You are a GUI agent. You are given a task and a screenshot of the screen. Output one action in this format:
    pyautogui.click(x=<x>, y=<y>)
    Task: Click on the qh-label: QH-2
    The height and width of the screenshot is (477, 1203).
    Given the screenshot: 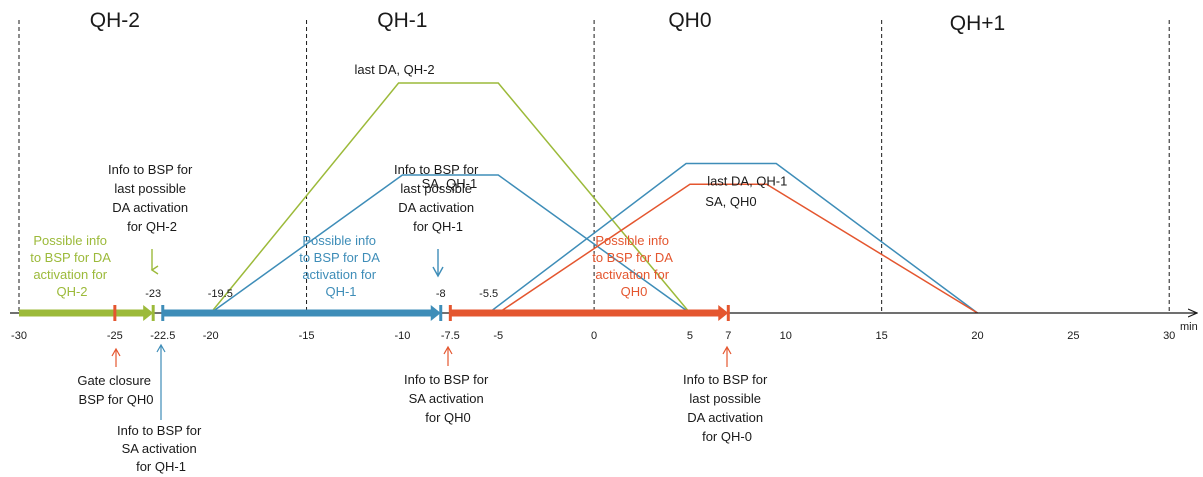 What is the action you would take?
    pyautogui.click(x=115, y=20)
    